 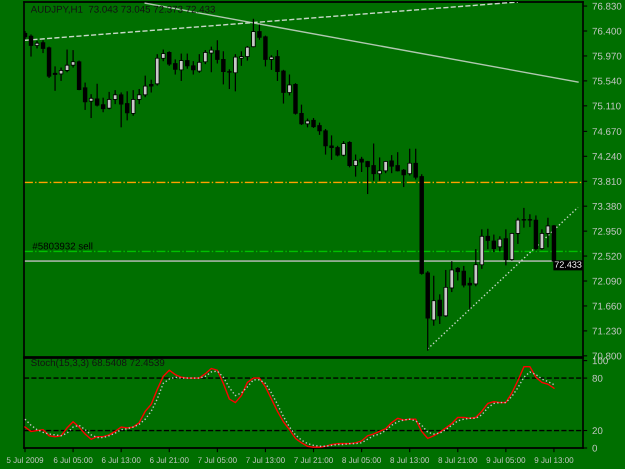 I want to click on x-tick-label: 6 Jul 13:00, so click(x=121, y=460).